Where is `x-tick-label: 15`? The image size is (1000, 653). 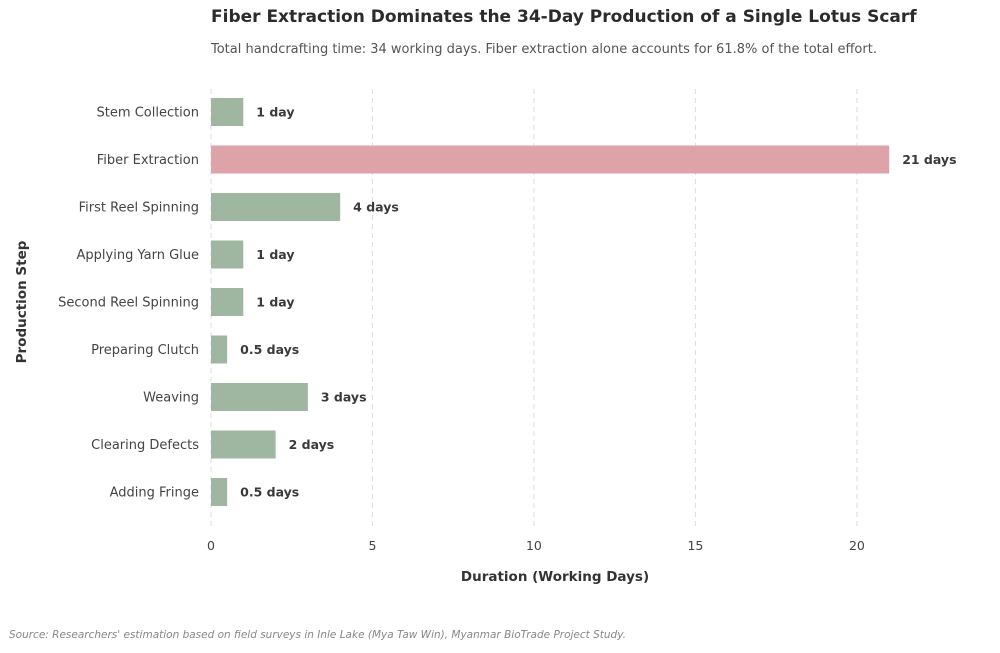 x-tick-label: 15 is located at coordinates (695, 545).